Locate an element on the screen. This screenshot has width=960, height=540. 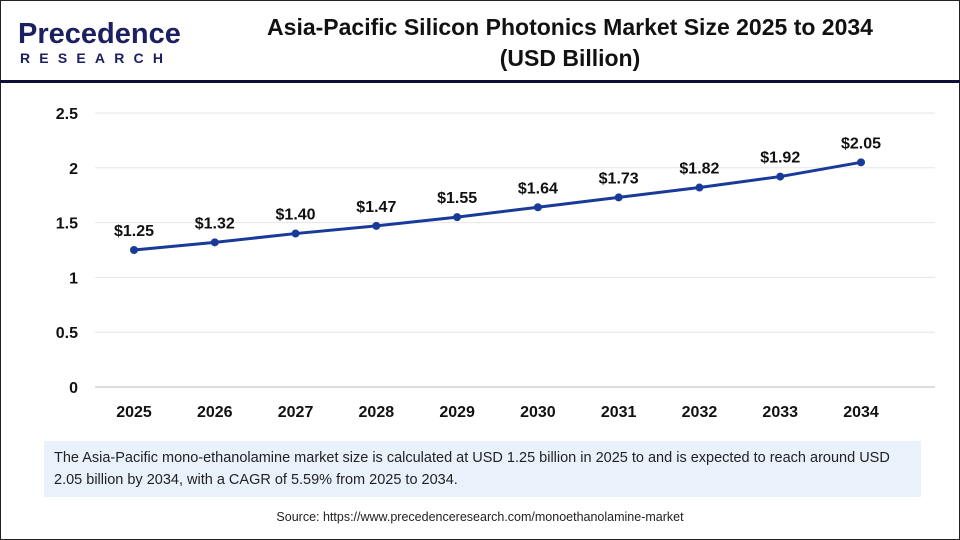
data-label: $1.64 is located at coordinates (538, 188).